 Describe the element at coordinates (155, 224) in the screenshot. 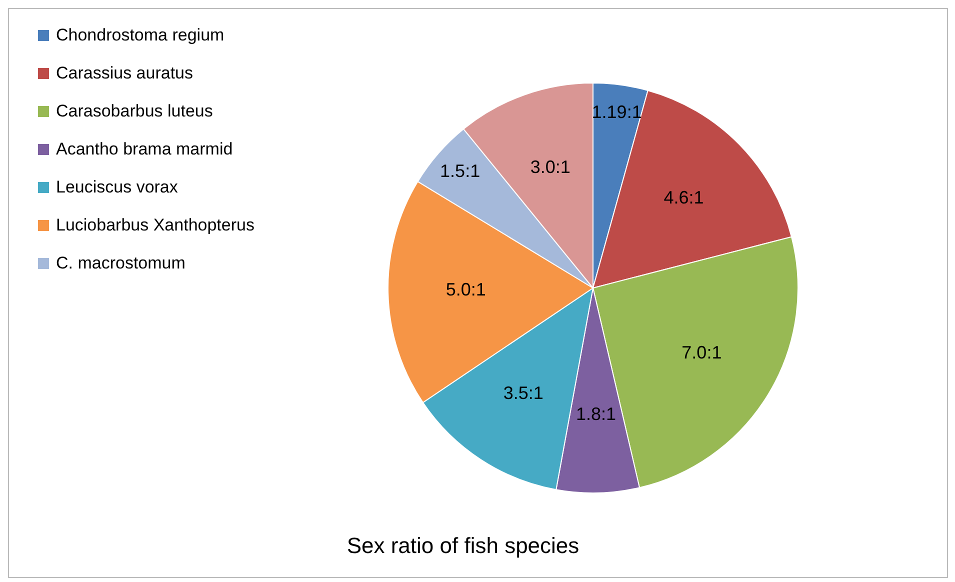

I see `legend-label: Luciobarbus Xanthopterus` at that location.